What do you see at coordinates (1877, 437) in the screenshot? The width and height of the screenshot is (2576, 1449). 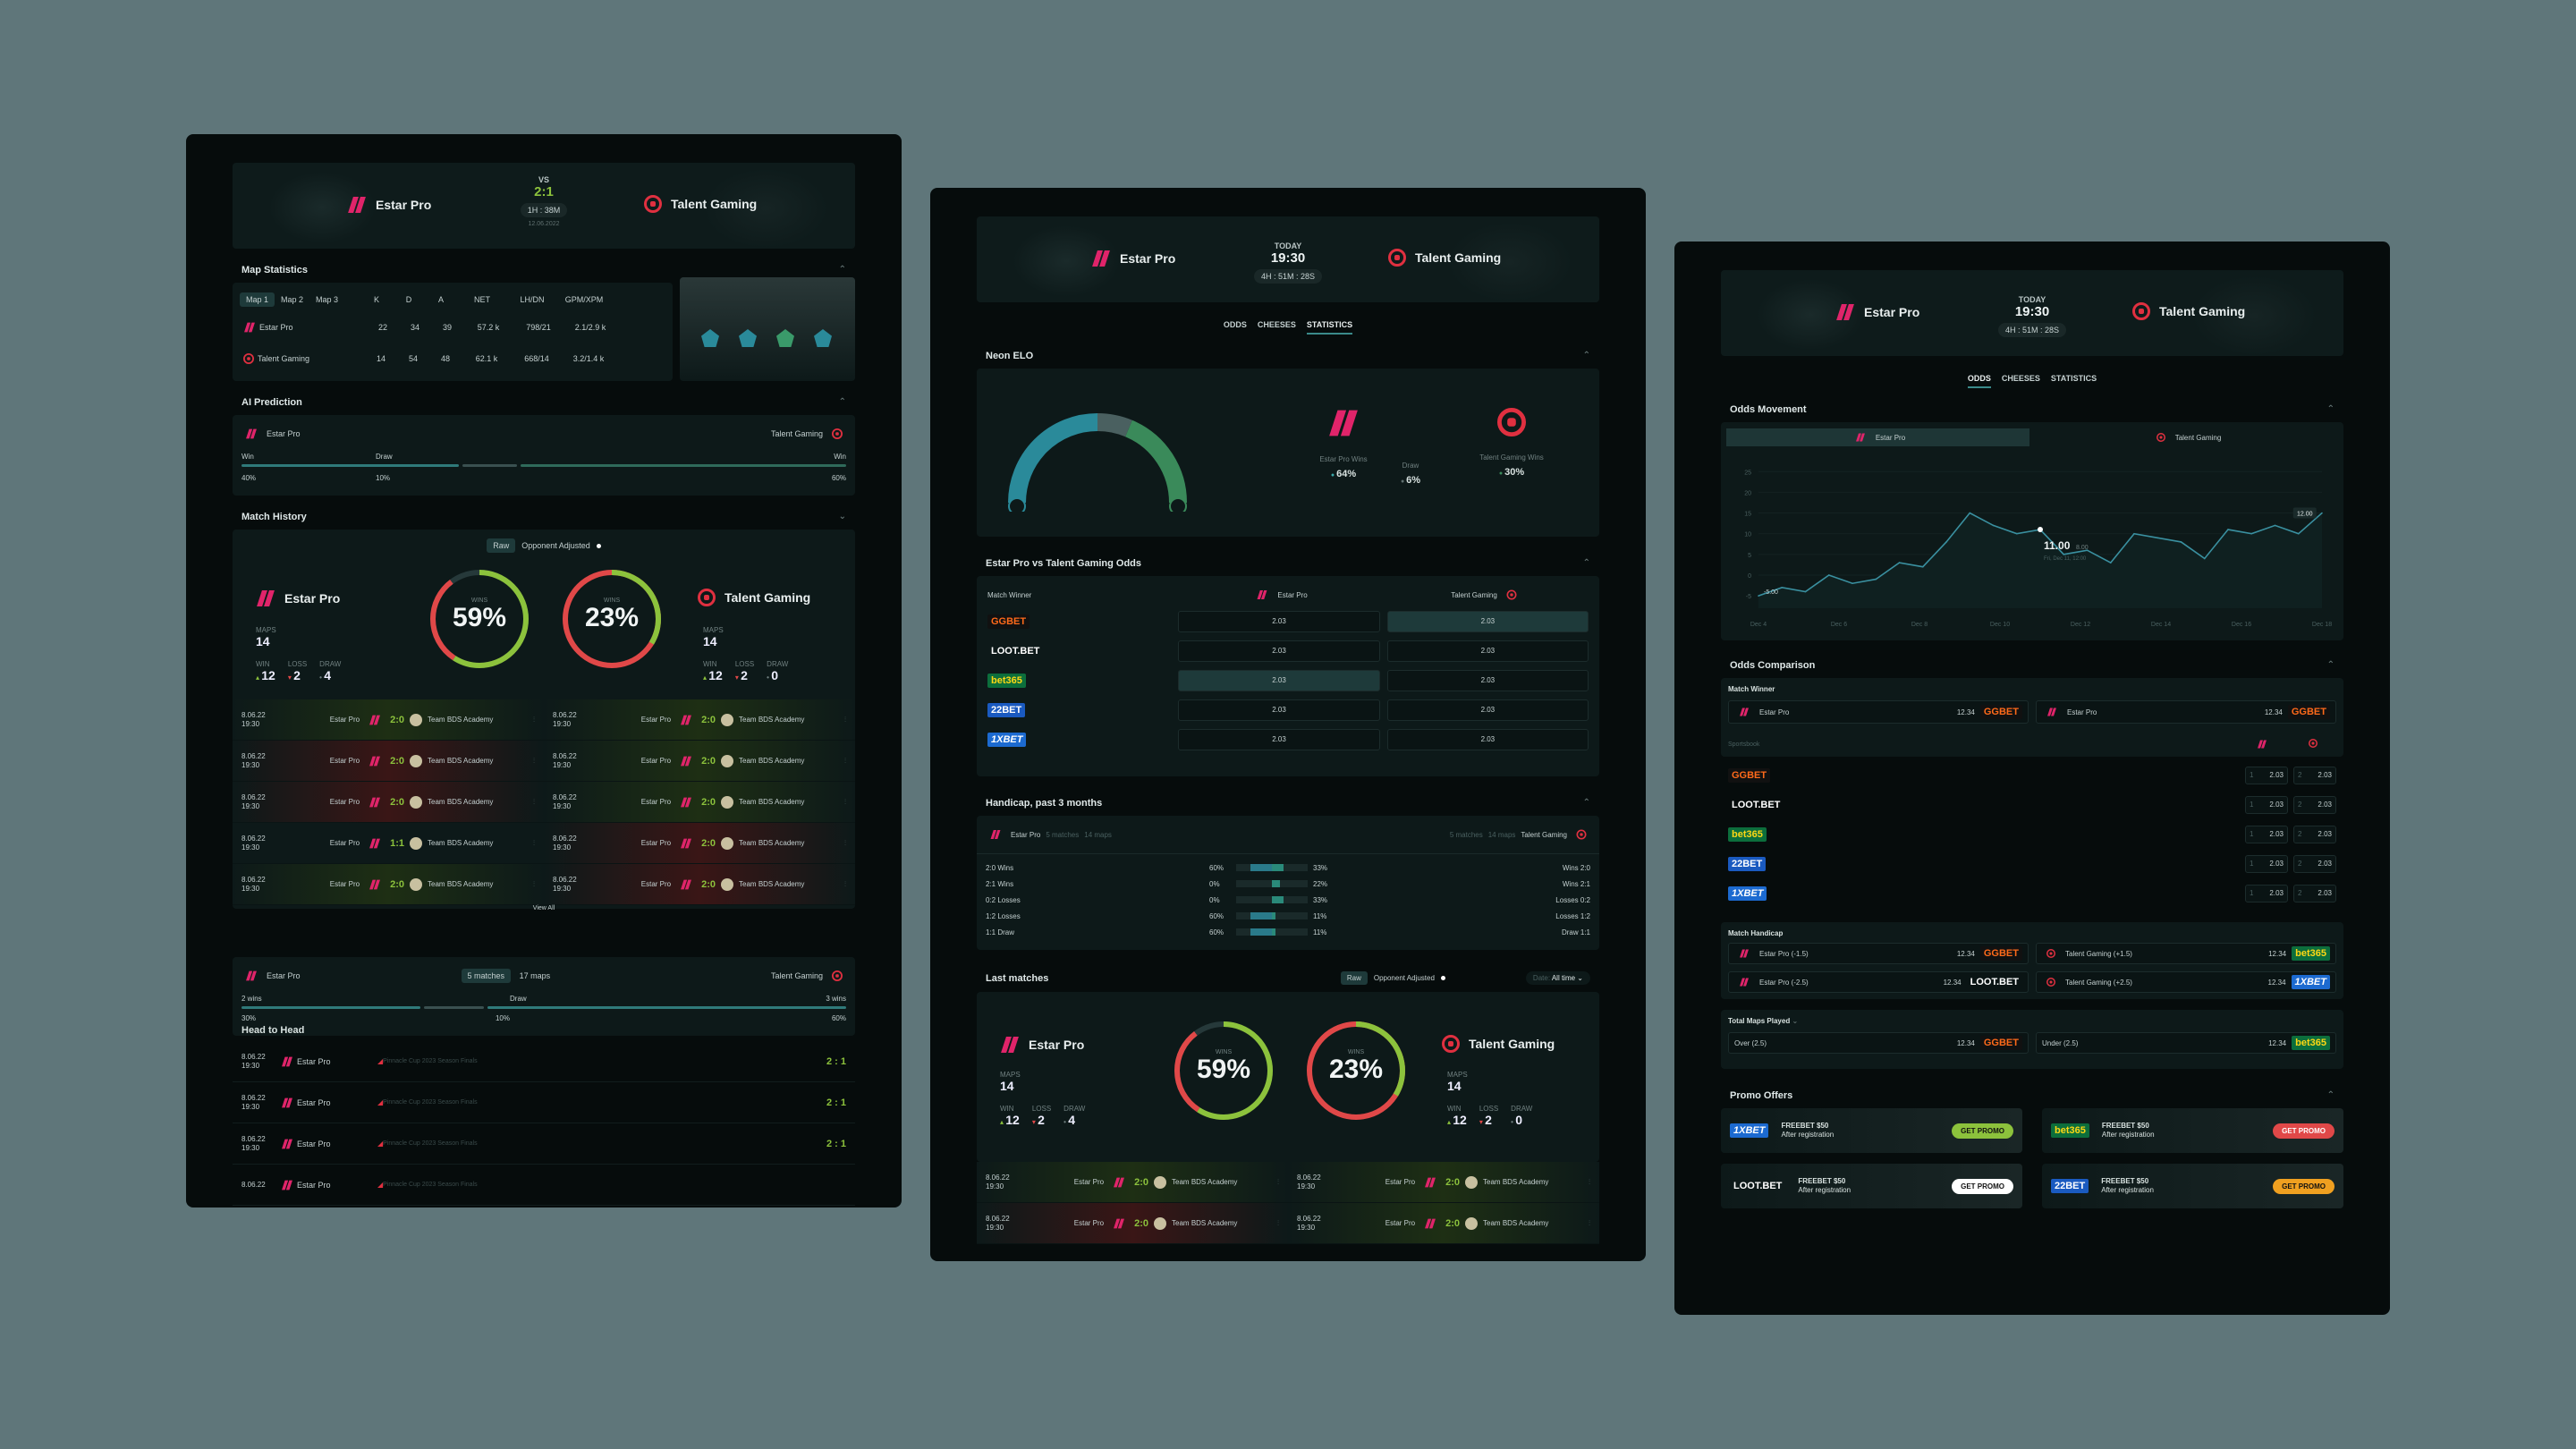 I see `team1-toggle: Estar Pro` at bounding box center [1877, 437].